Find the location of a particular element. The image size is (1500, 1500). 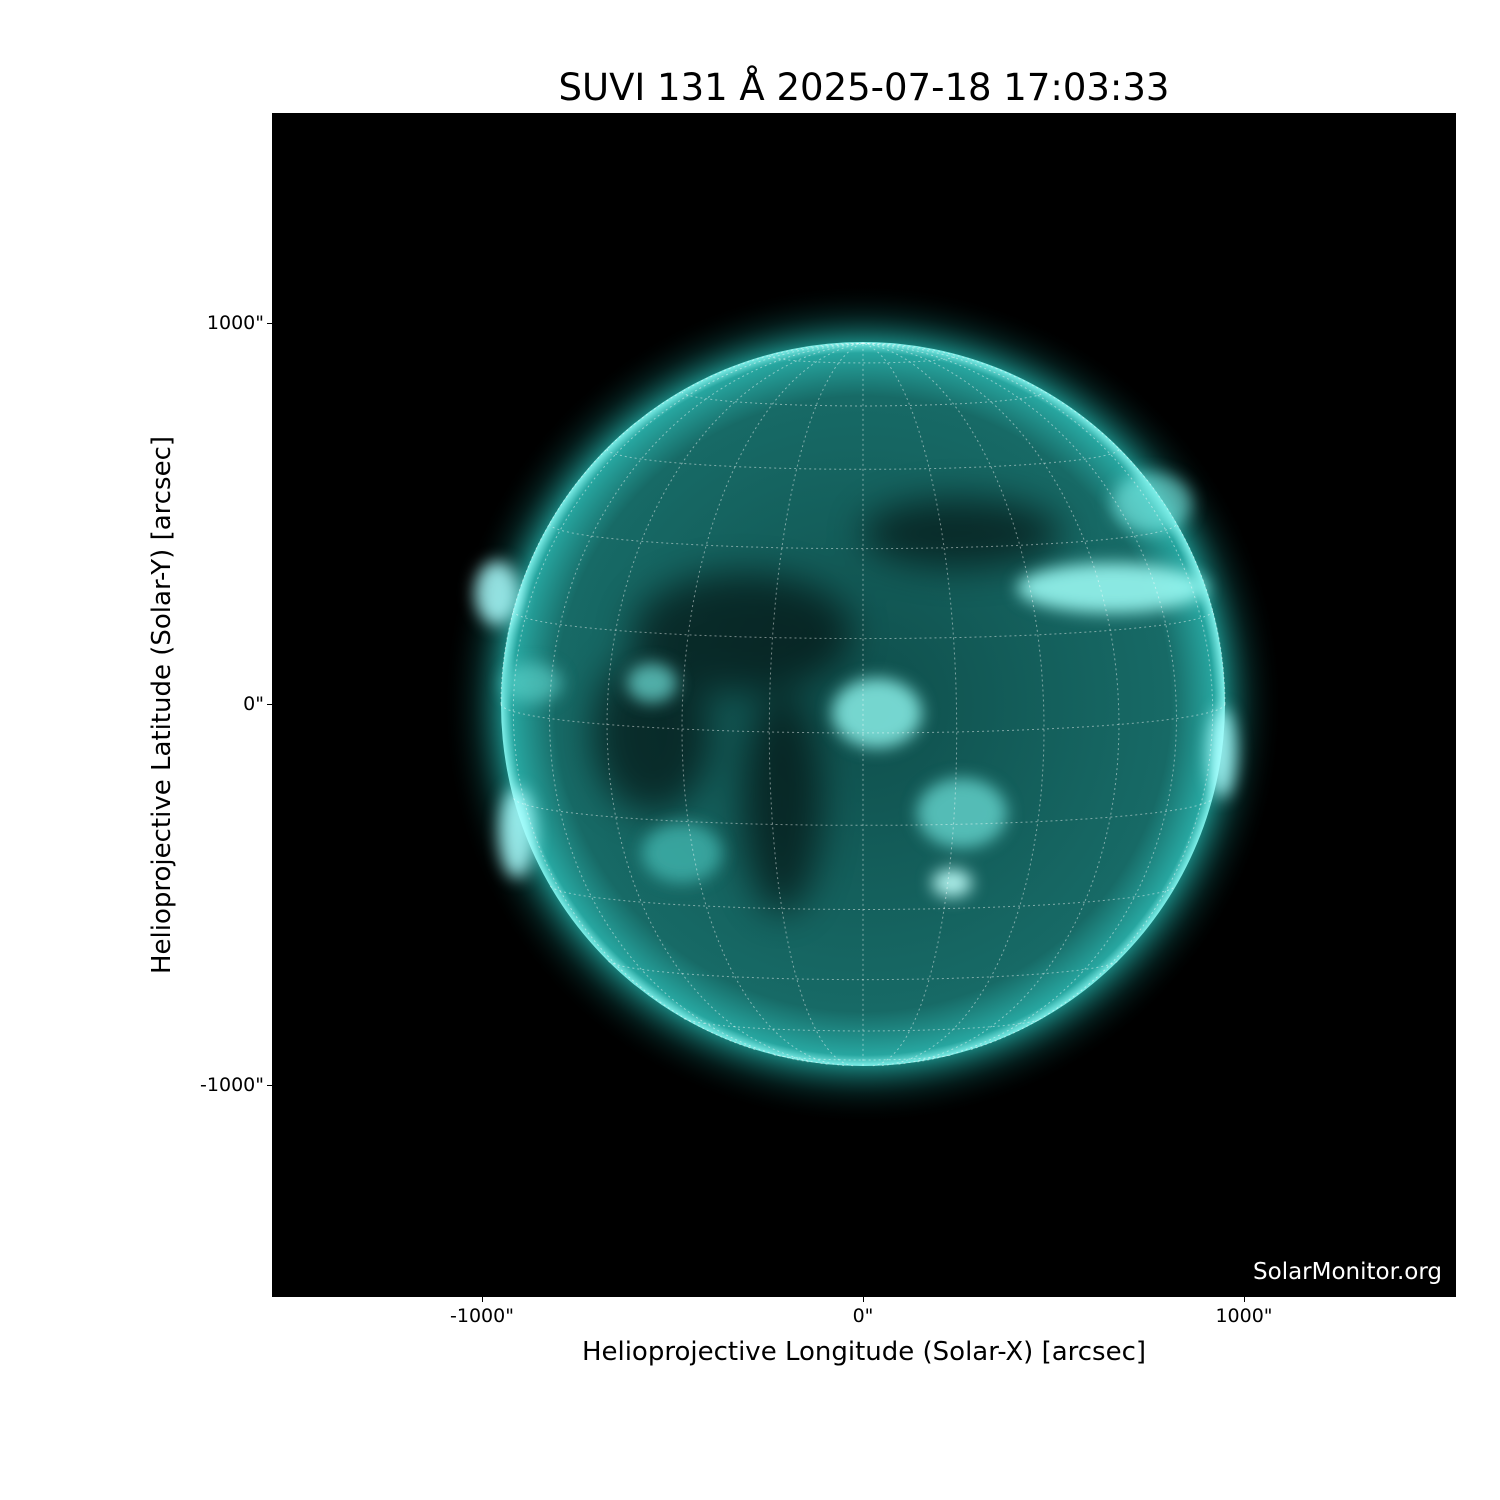

y-tick-label: -1000" is located at coordinates (232, 1085).